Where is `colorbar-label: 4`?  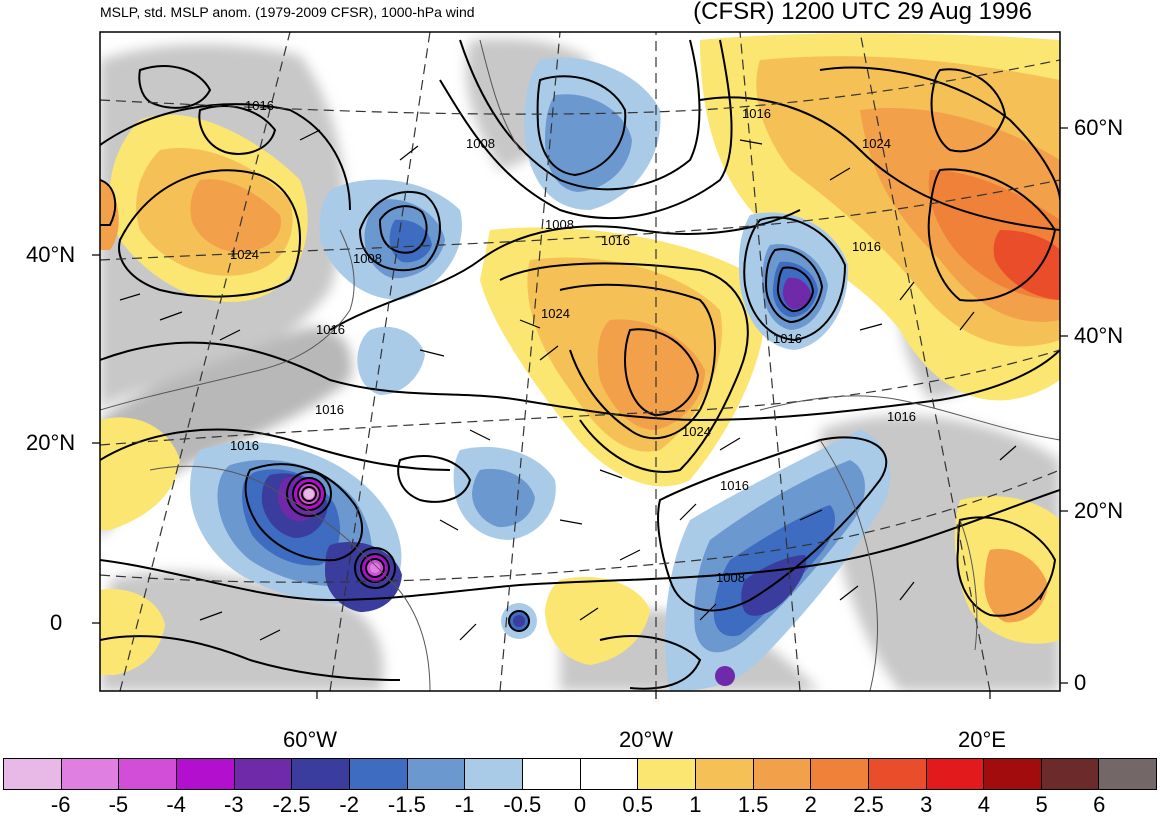 colorbar-label: 4 is located at coordinates (984, 804).